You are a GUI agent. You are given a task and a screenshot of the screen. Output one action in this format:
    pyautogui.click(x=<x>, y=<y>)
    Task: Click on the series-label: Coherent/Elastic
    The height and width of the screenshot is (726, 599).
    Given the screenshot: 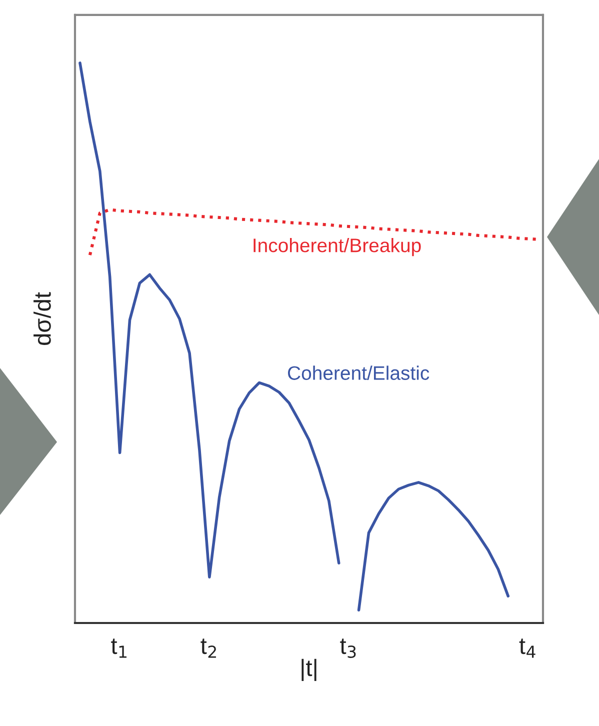 What is the action you would take?
    pyautogui.click(x=359, y=373)
    